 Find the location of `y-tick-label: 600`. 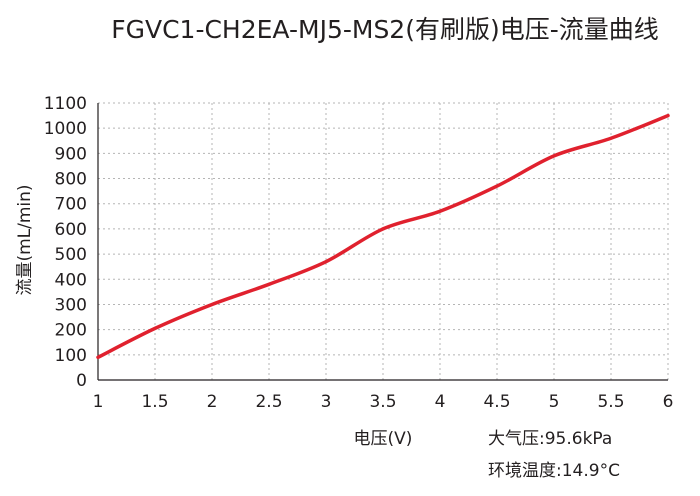

y-tick-label: 600 is located at coordinates (71, 230).